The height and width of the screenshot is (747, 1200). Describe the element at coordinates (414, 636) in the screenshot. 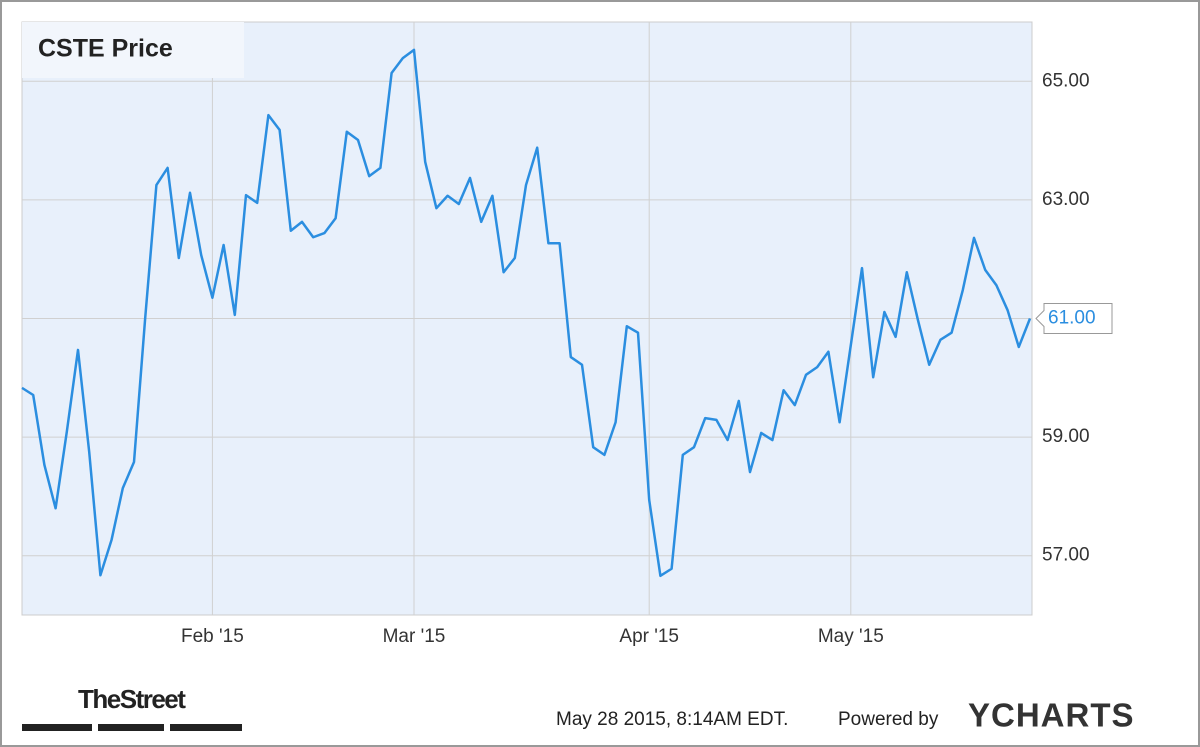

I see `x-tick-label: Mar '15` at that location.